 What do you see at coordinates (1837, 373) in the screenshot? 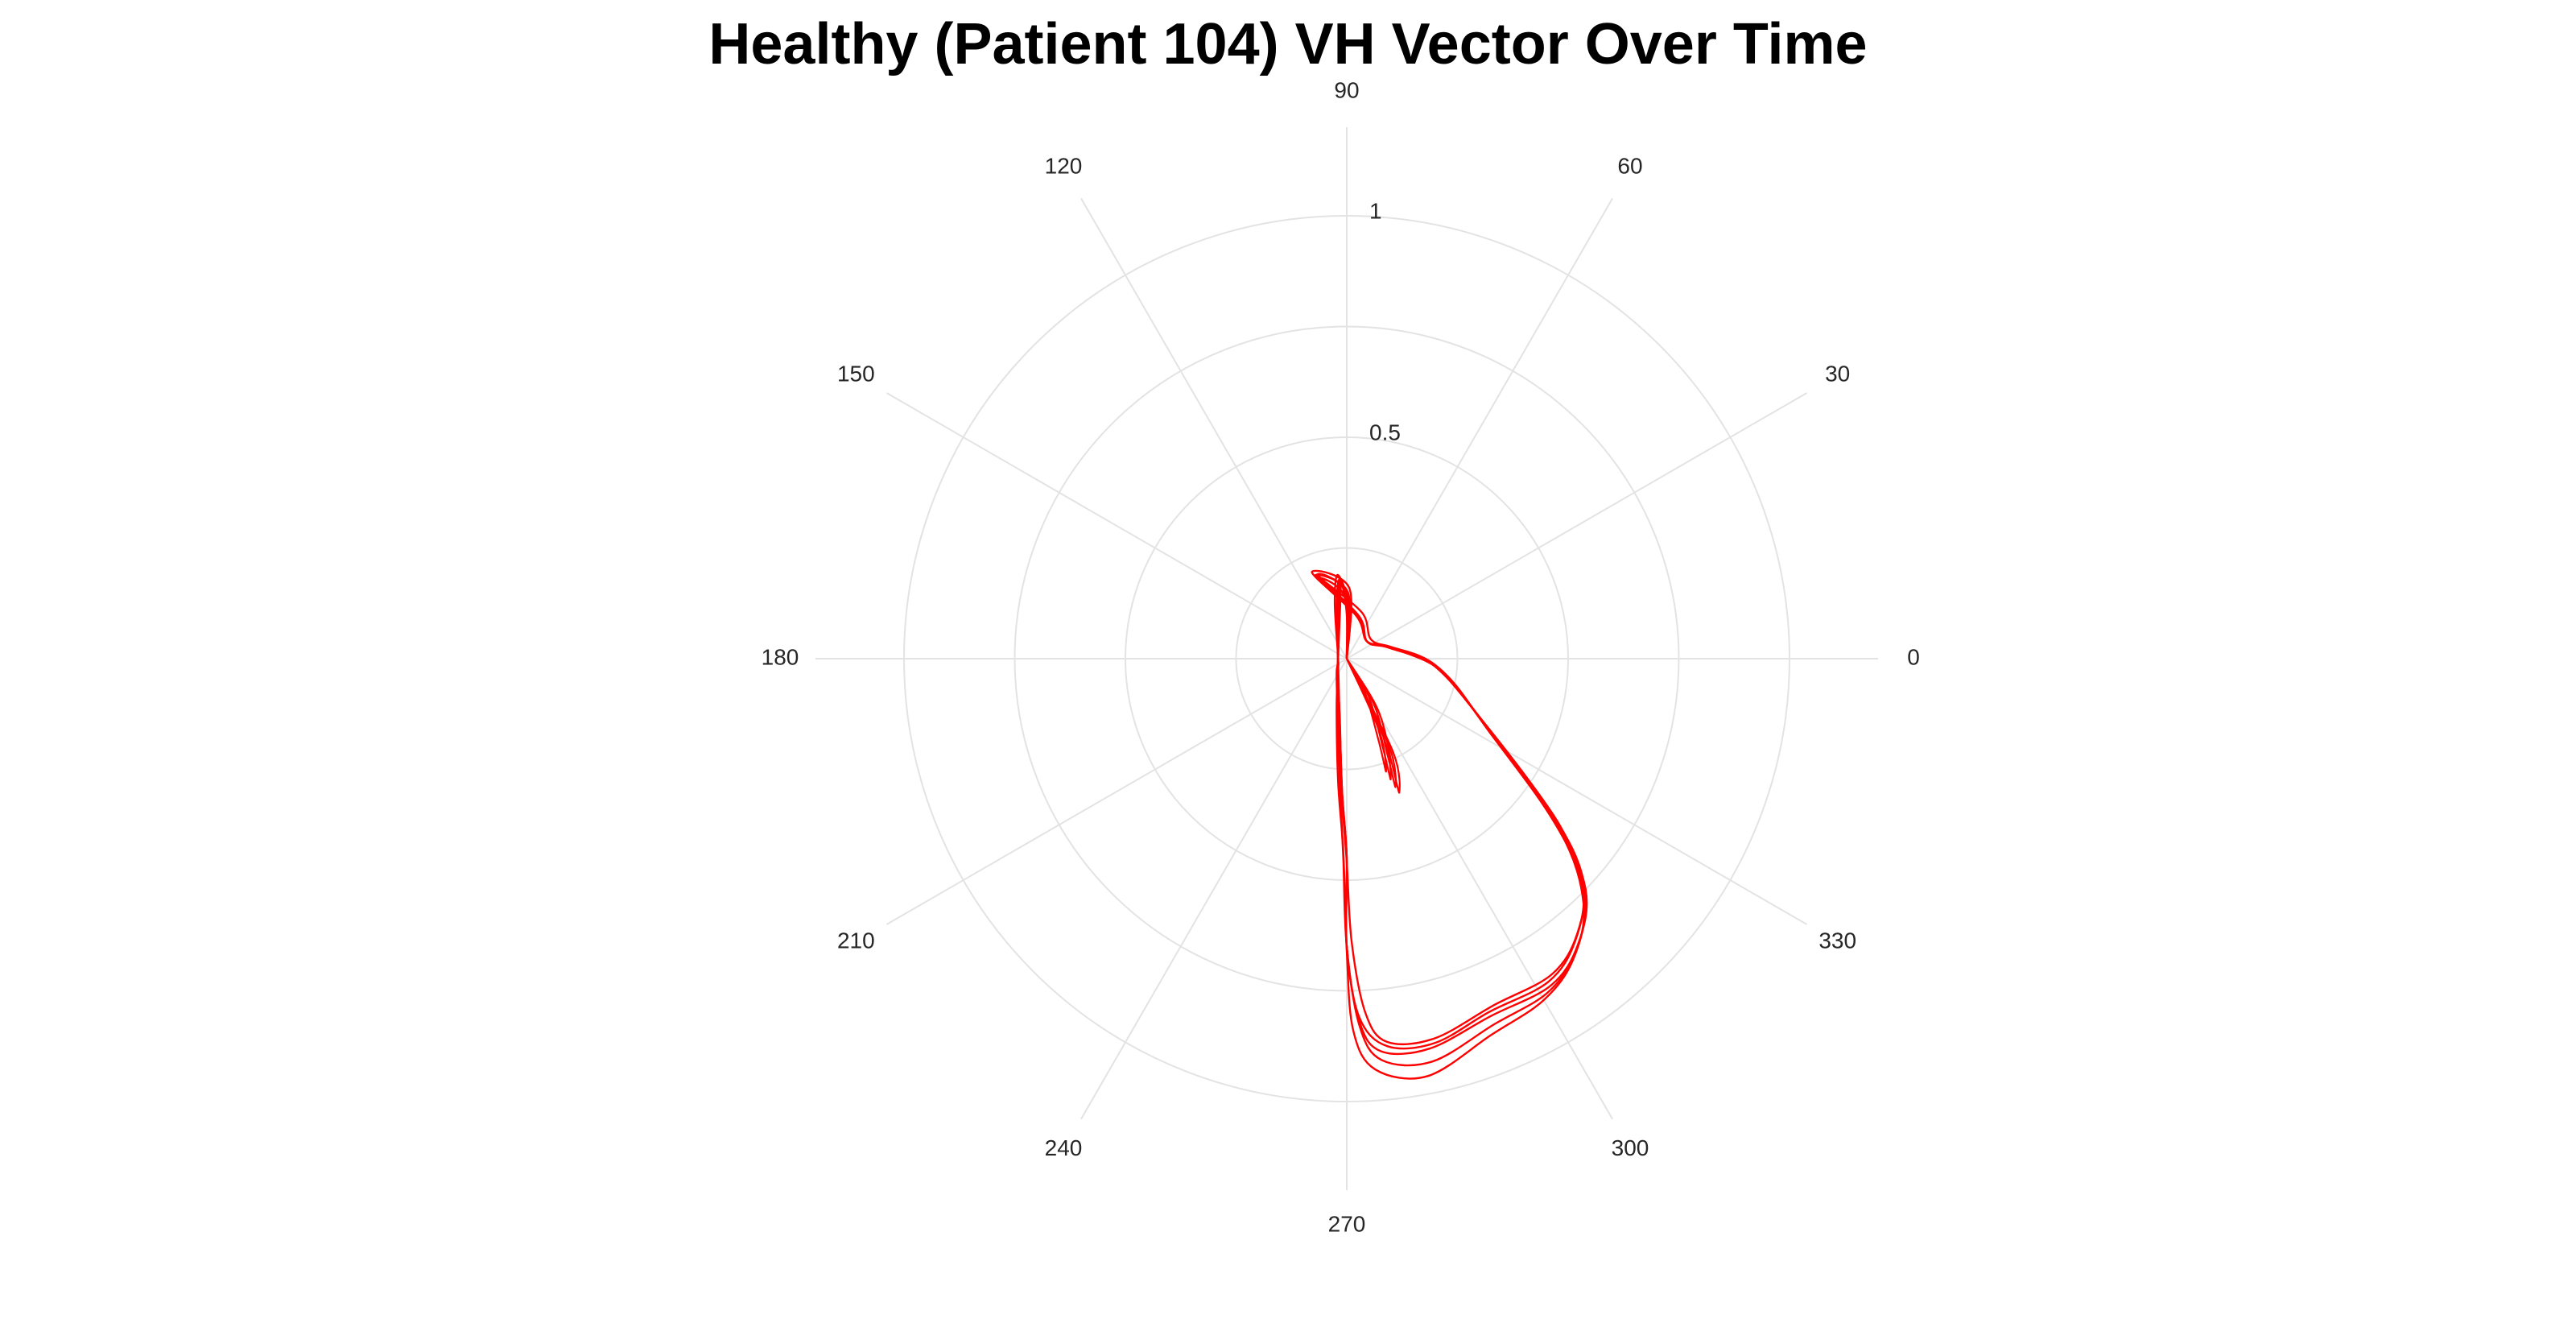
I see `angle-tick-label: 30` at bounding box center [1837, 373].